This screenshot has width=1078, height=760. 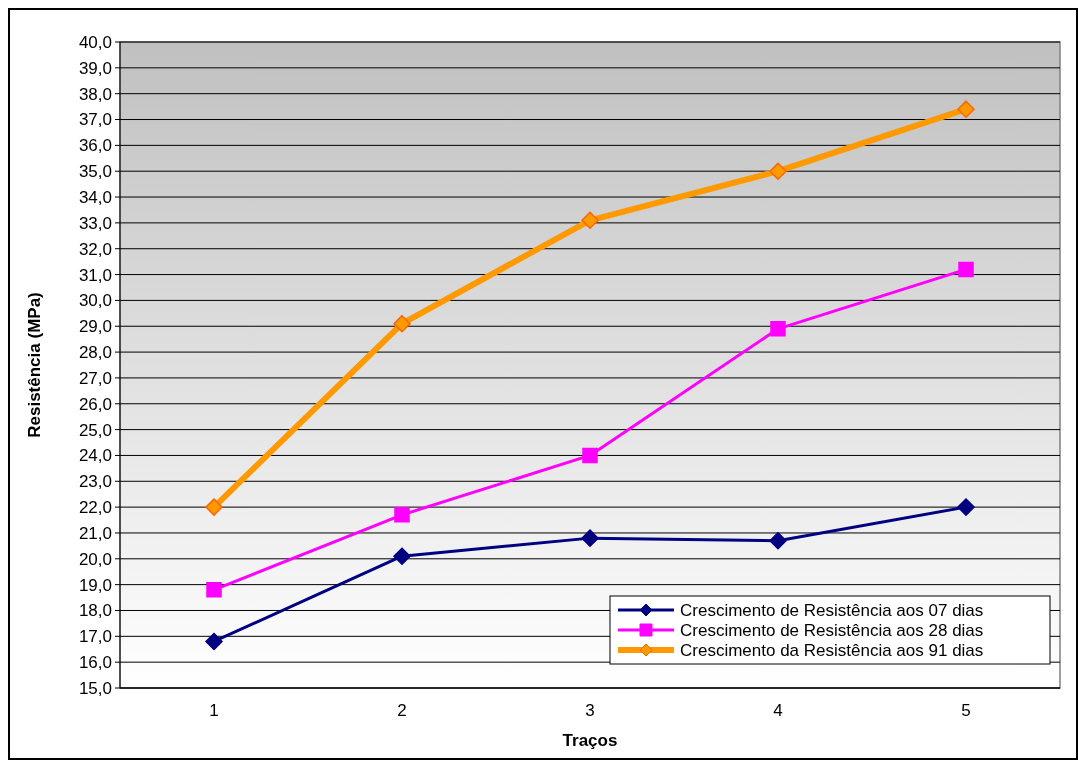 I want to click on x-axis-title: Traços, so click(x=590, y=740).